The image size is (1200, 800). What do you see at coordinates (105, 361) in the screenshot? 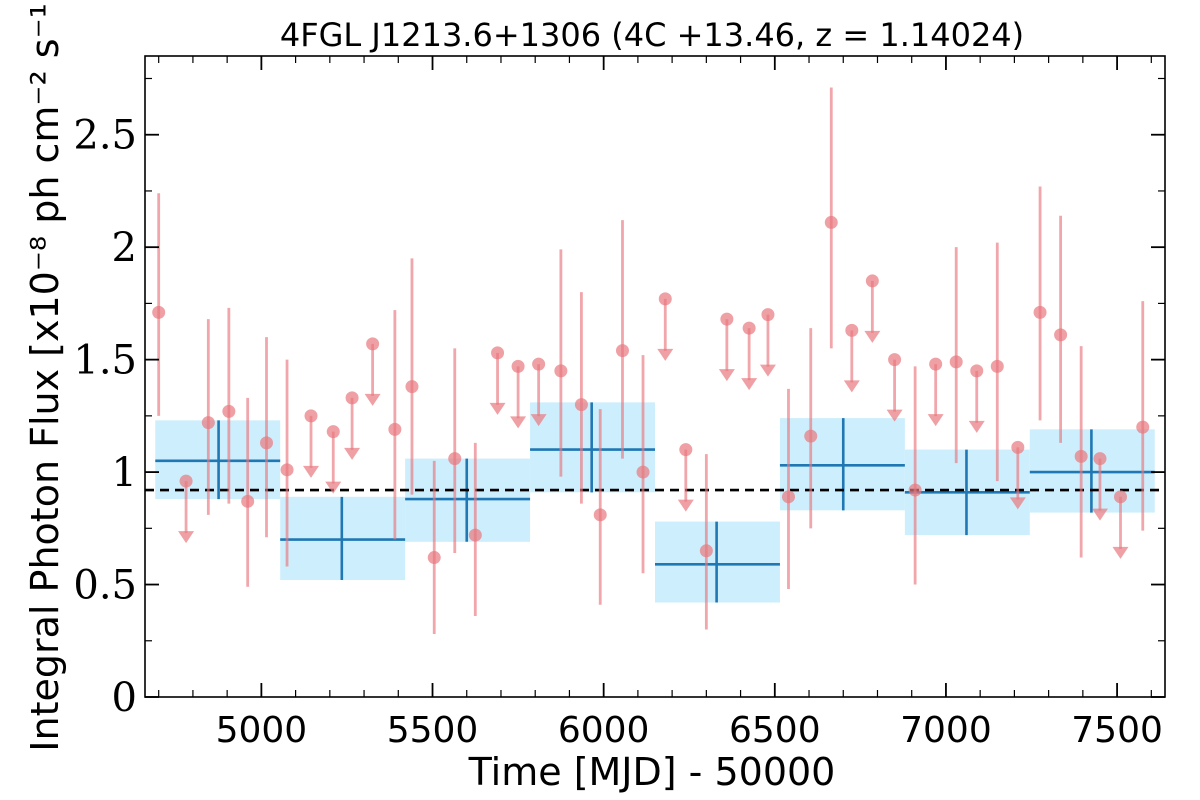
I see `y-tick-label-3: 1.5` at bounding box center [105, 361].